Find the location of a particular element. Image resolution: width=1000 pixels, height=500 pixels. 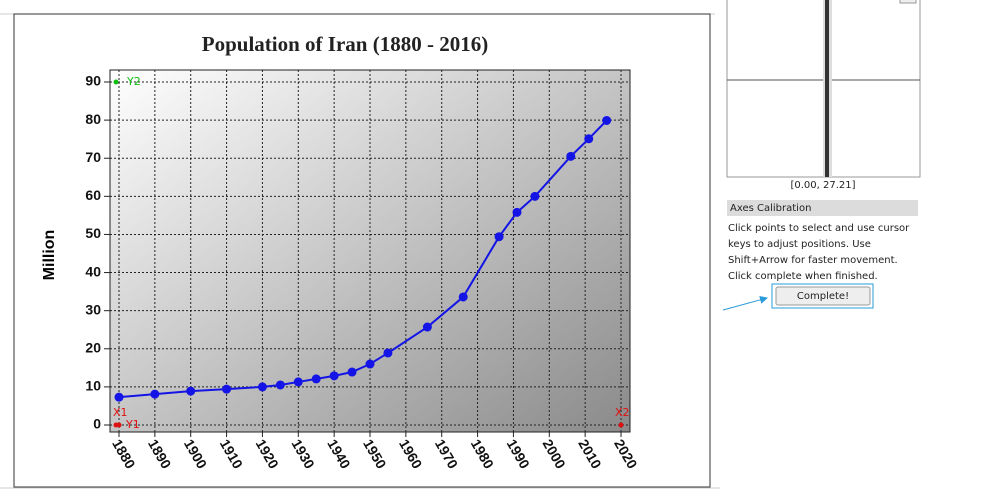

y-tick-label: 80 is located at coordinates (93, 119).